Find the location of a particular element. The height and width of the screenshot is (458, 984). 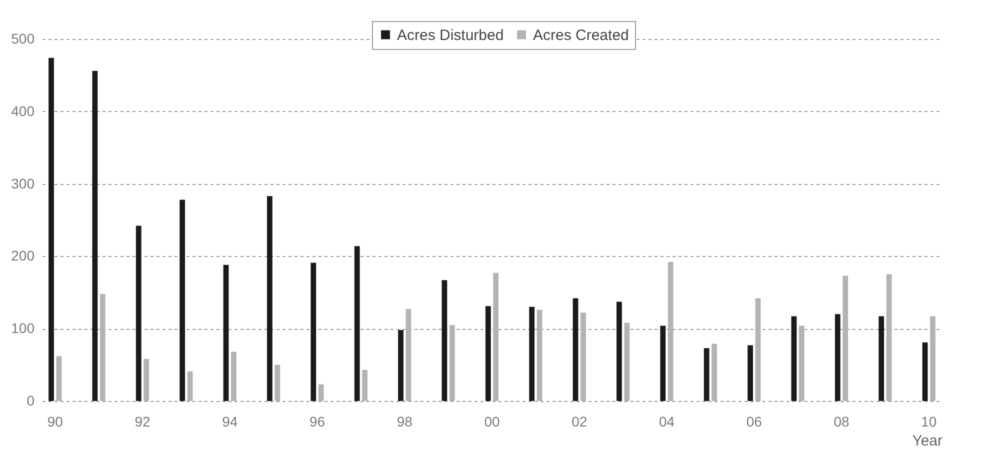

x-tick-label: 98 is located at coordinates (404, 422).